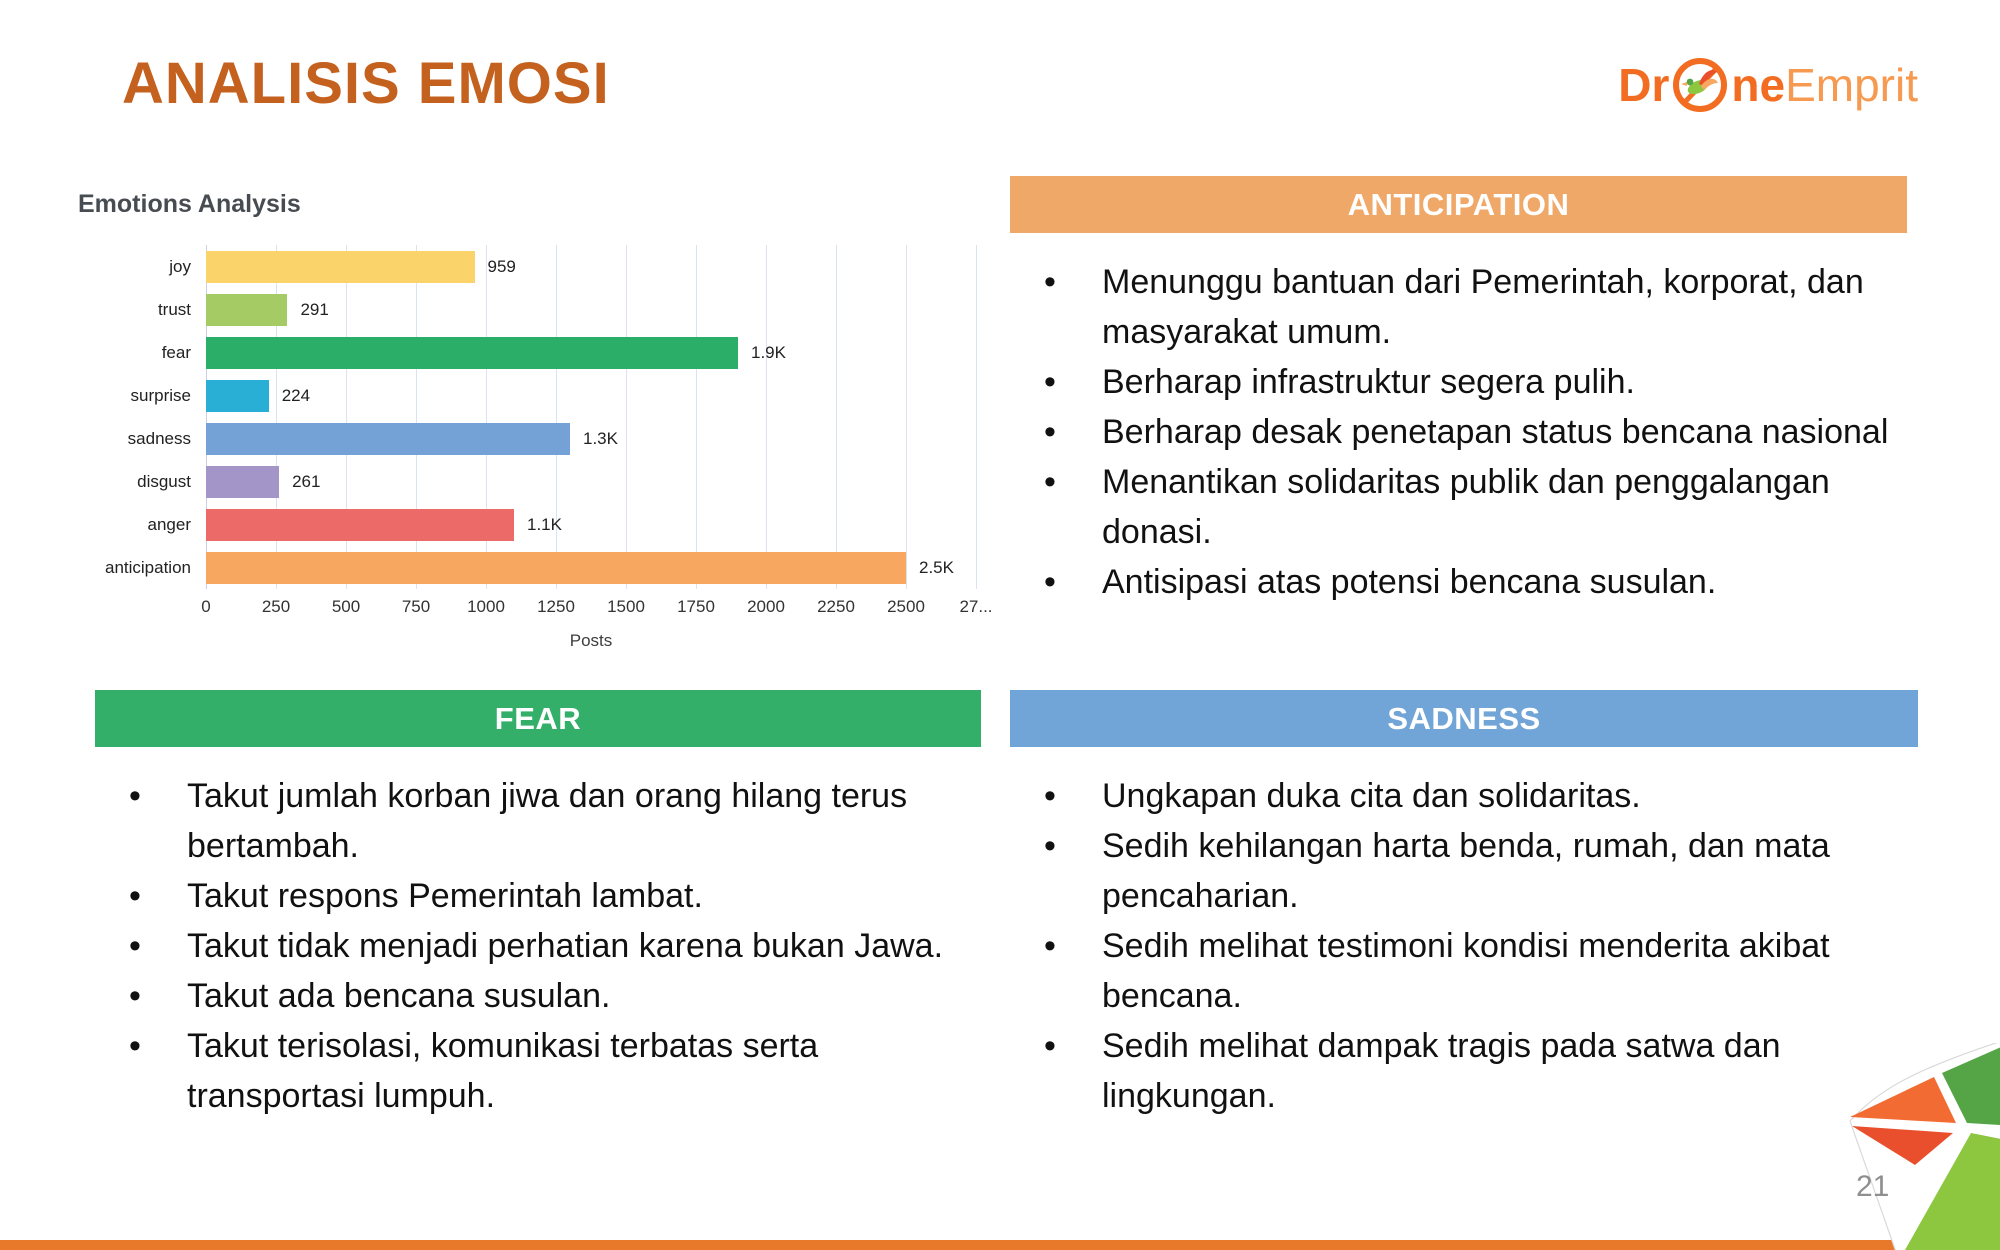  What do you see at coordinates (147, 567) in the screenshot?
I see `bar-category-label: anticipation` at bounding box center [147, 567].